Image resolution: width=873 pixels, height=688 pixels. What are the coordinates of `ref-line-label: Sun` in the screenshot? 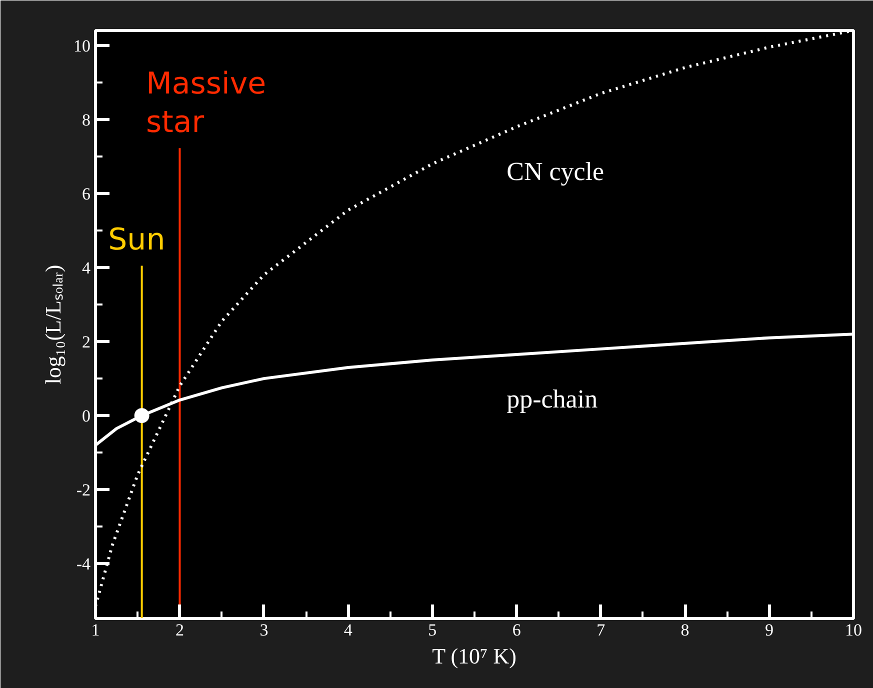 It's located at (137, 240).